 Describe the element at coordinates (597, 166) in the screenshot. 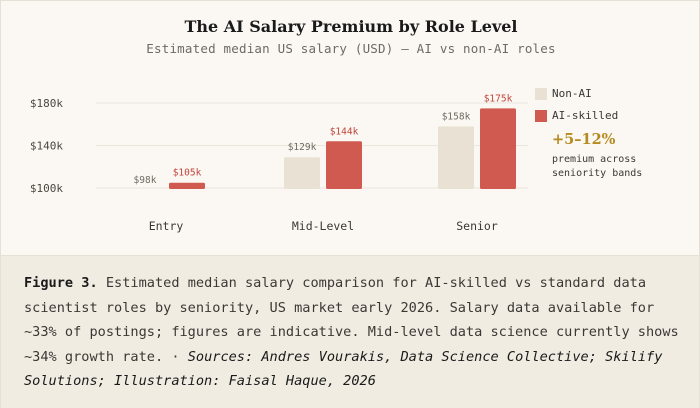

I see `premium-annotation-text: premium across seniority bands` at that location.